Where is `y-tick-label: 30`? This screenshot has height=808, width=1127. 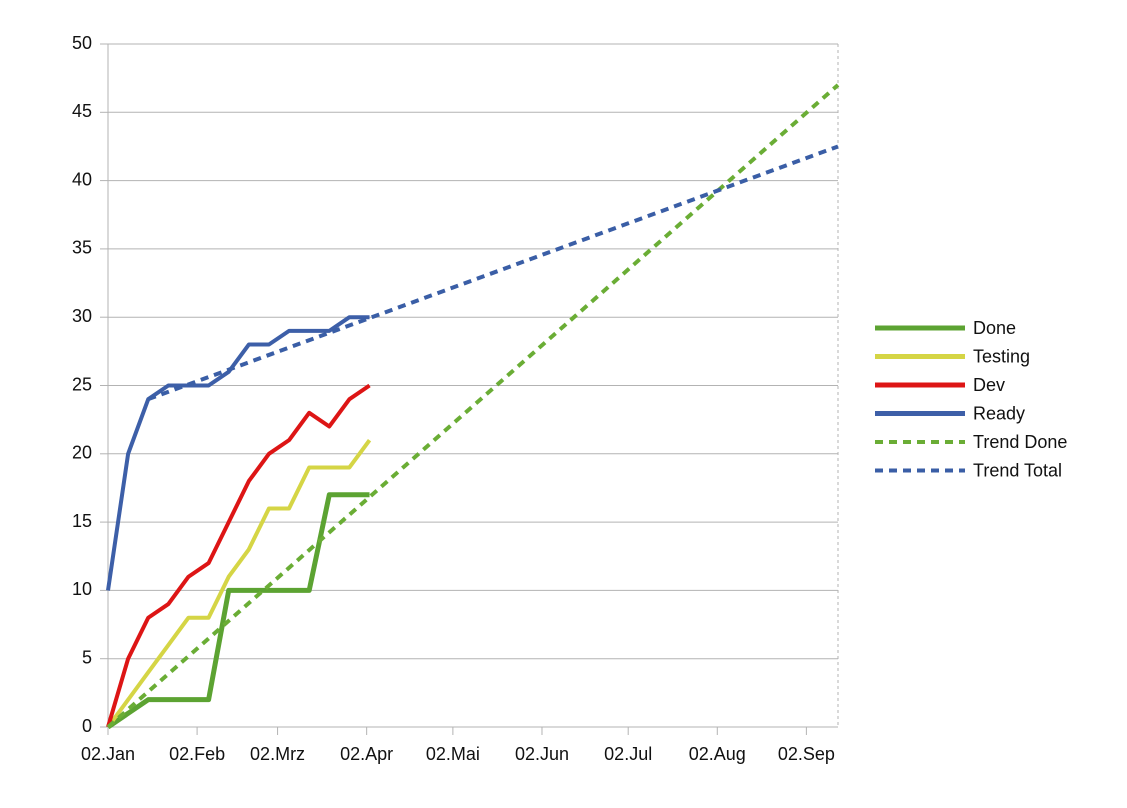 y-tick-label: 30 is located at coordinates (82, 316).